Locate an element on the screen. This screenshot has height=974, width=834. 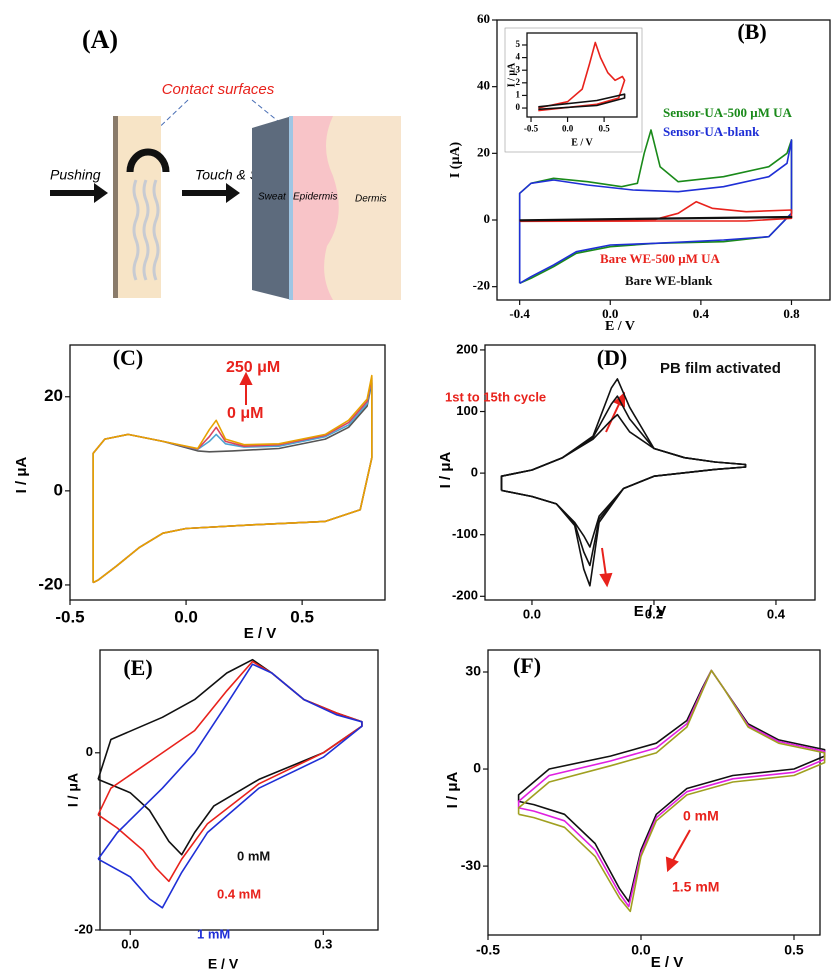
y-tick-label: 1 is located at coordinates (518, 94).